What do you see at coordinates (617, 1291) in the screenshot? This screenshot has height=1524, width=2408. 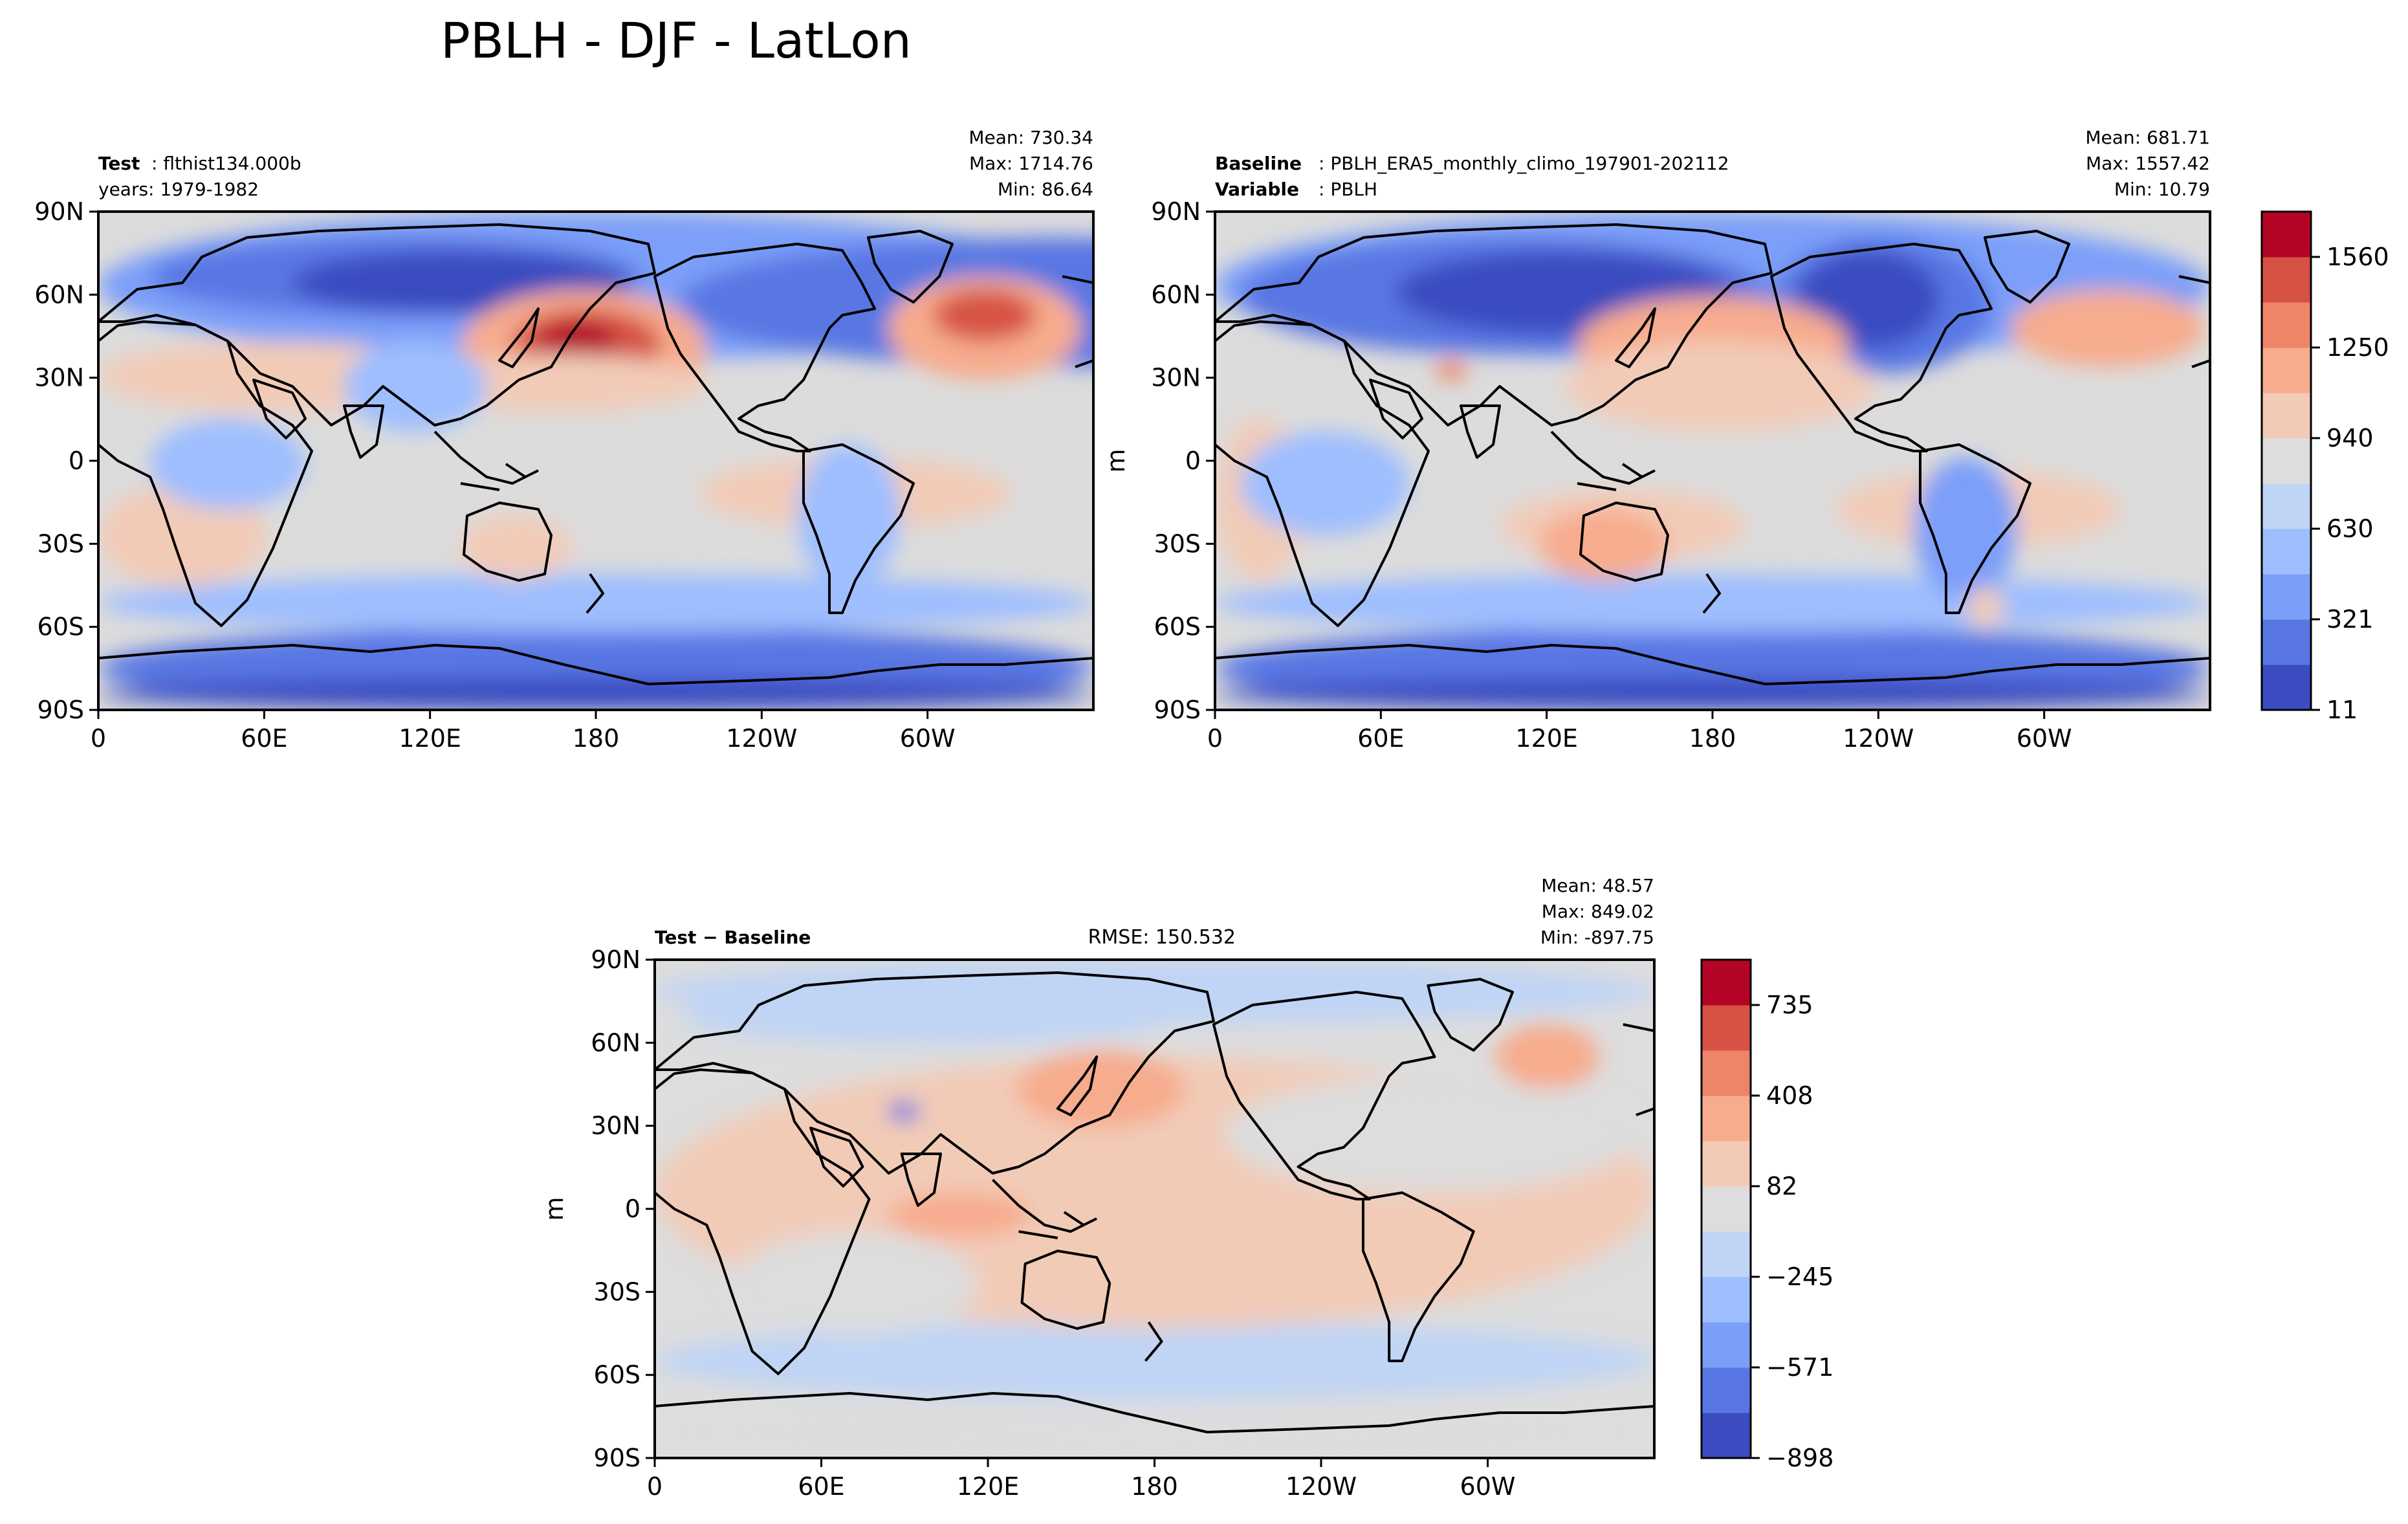 I see `diff-ytick-label: 30S` at bounding box center [617, 1291].